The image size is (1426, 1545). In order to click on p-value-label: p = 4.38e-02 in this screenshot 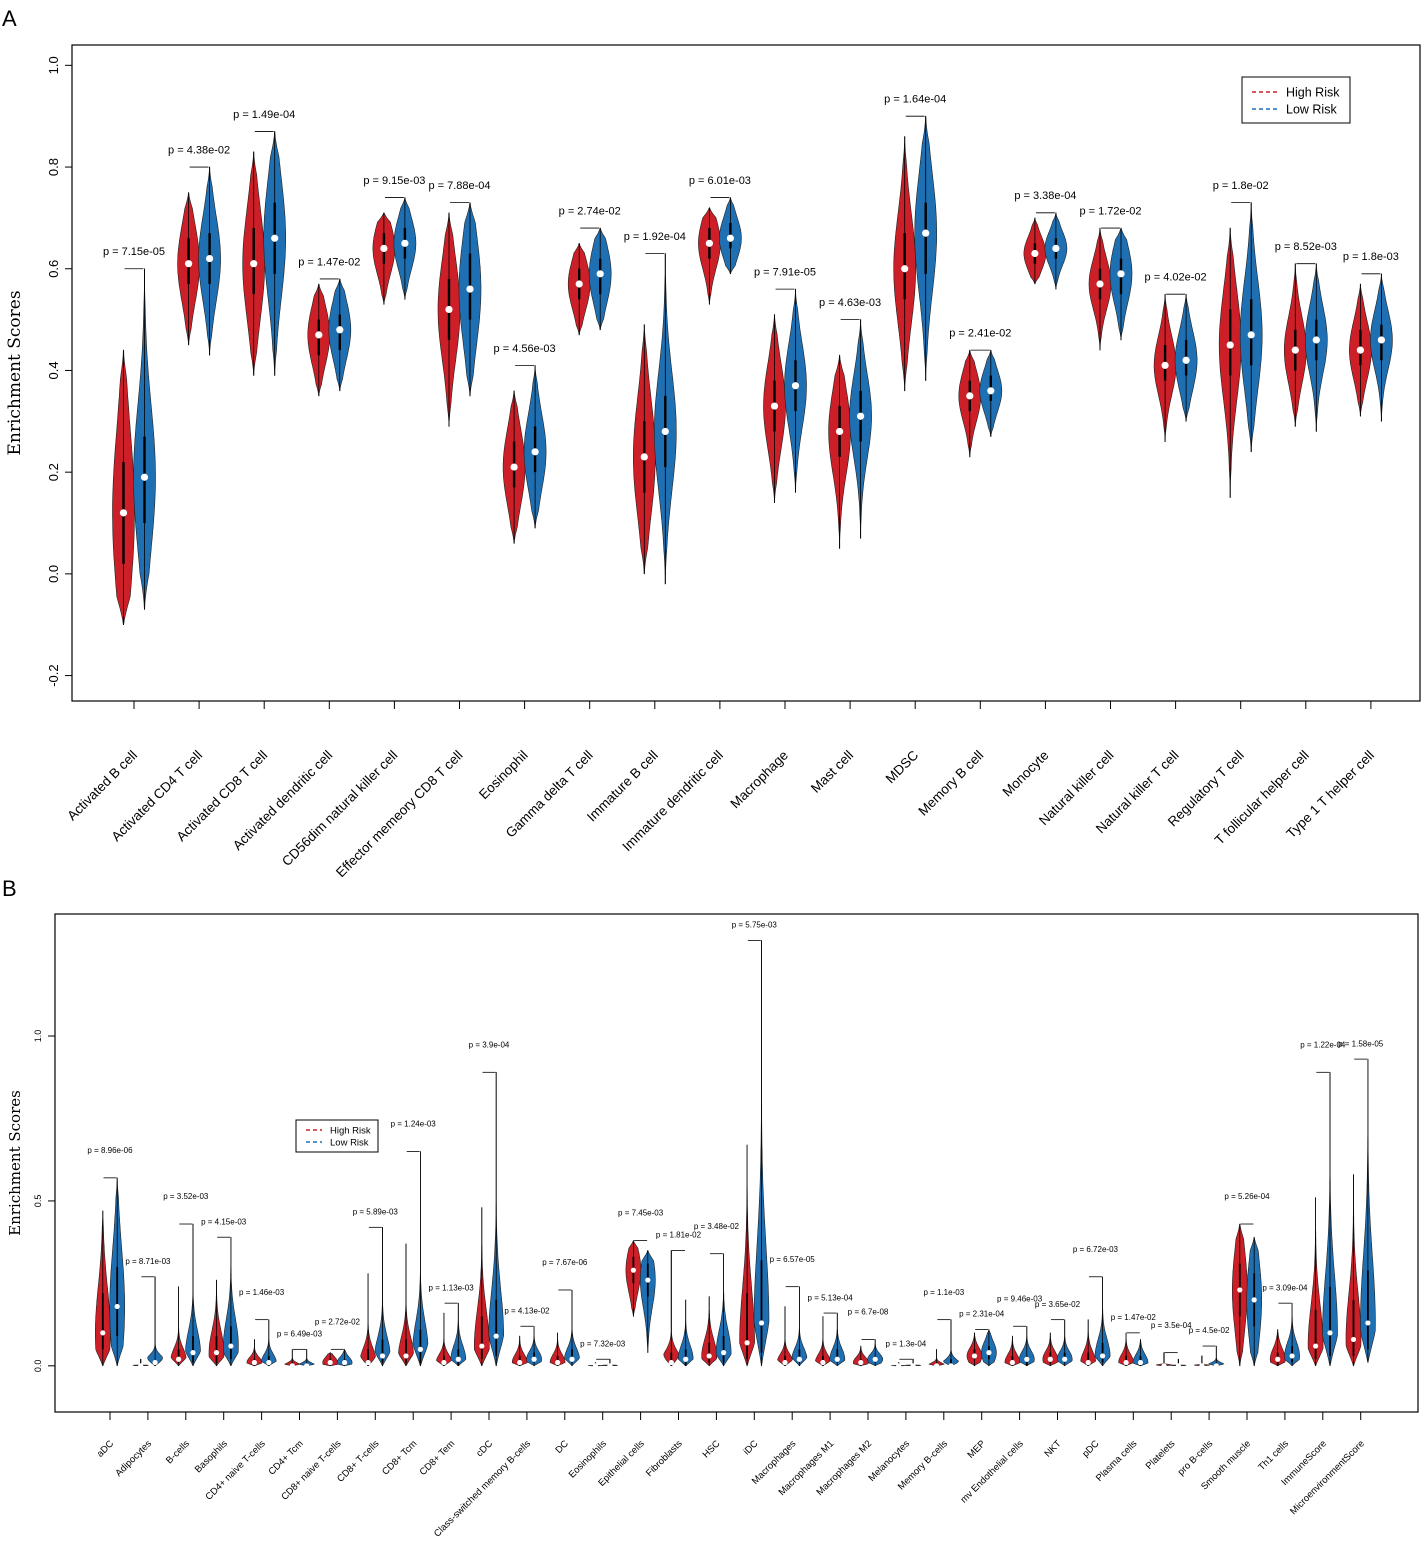, I will do `click(199, 150)`.